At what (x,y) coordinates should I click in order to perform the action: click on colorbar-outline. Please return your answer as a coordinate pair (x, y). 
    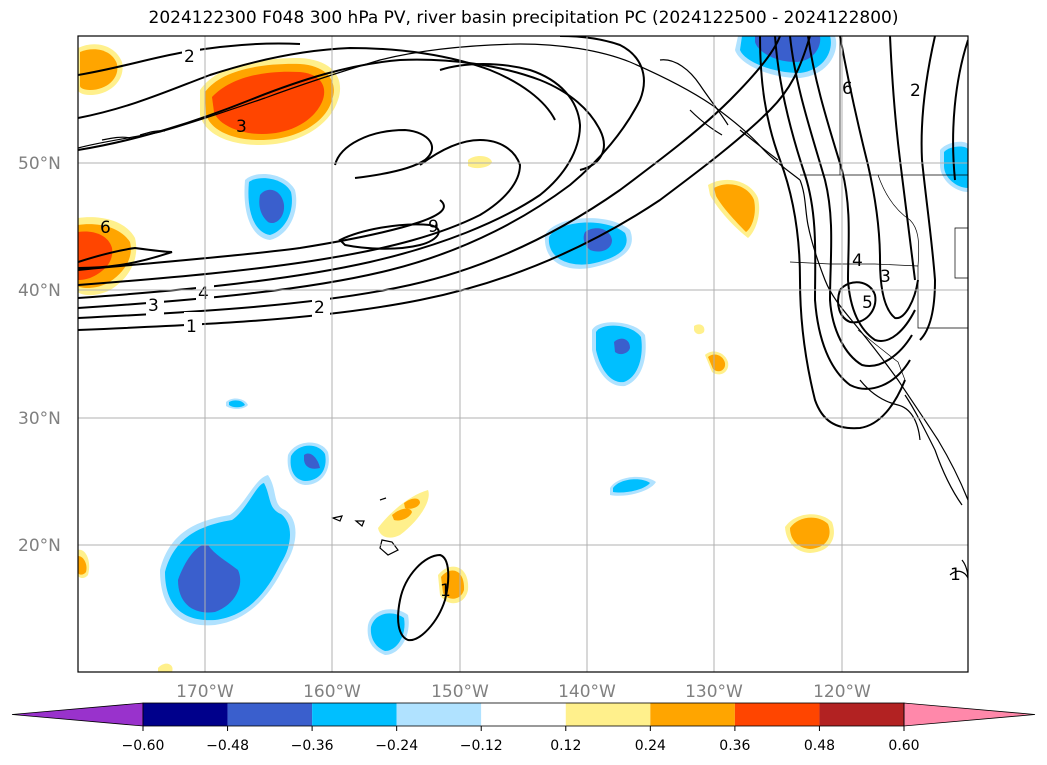
    Looking at the image, I should click on (523, 714).